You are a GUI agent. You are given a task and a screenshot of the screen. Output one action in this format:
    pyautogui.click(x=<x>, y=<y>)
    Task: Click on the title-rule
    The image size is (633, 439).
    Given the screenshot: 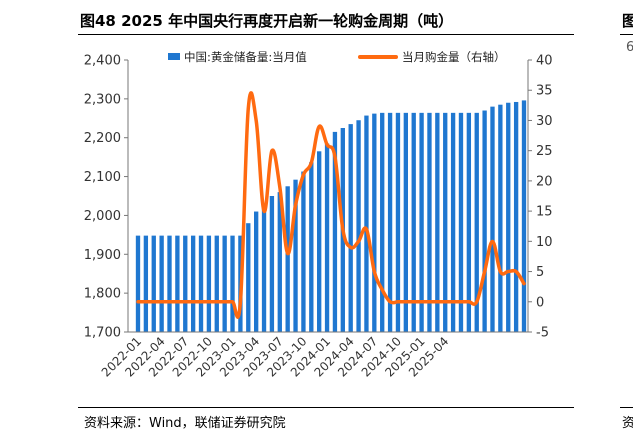 What is the action you would take?
    pyautogui.click(x=326, y=34)
    